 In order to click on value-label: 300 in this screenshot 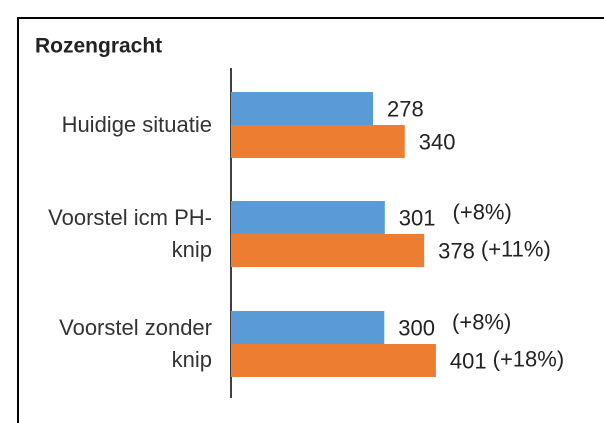, I will do `click(416, 327)`.